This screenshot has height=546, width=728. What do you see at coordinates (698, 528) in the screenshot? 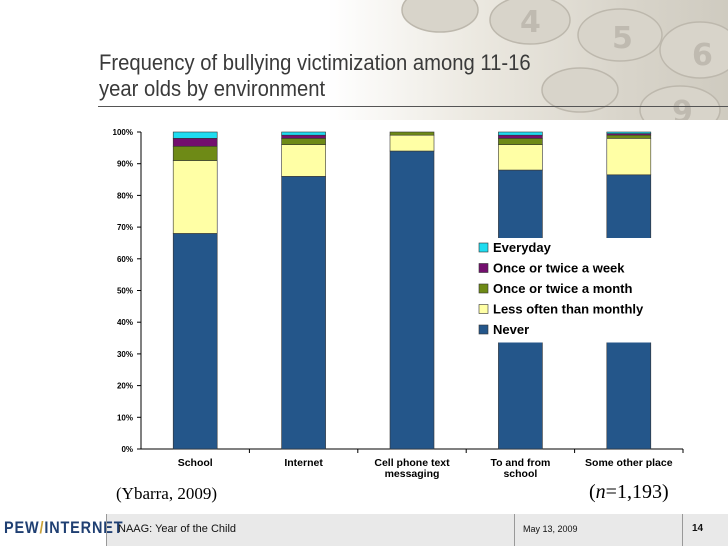
I see `page-number: 14` at bounding box center [698, 528].